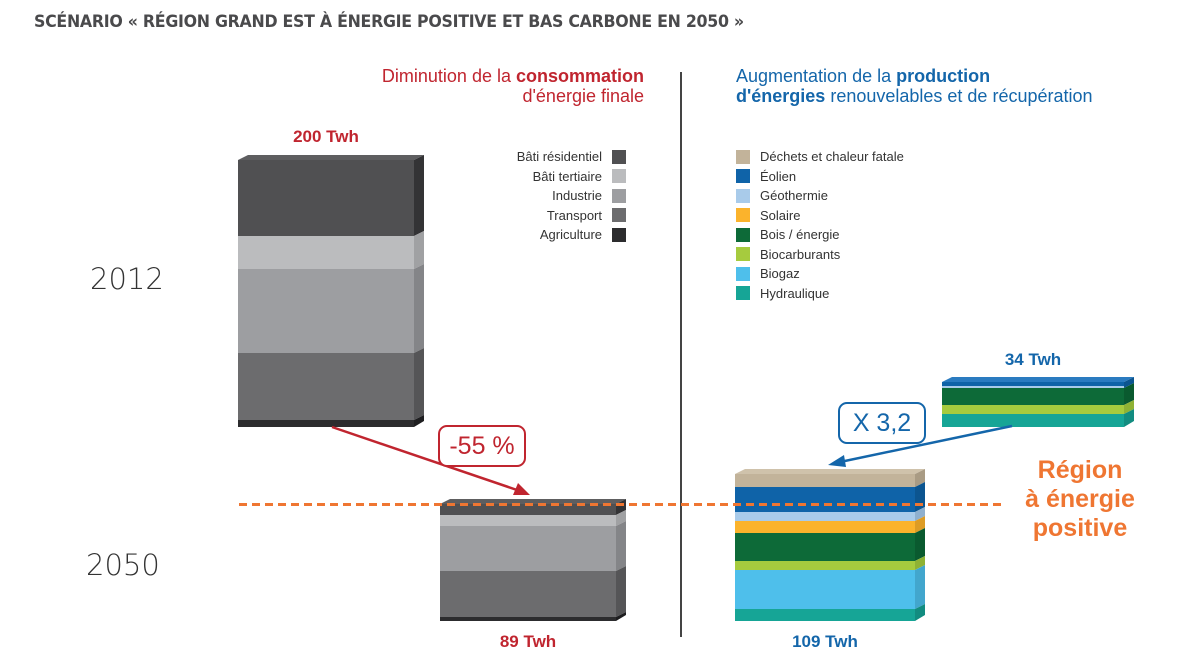 Image resolution: width=1200 pixels, height=672 pixels. What do you see at coordinates (800, 254) in the screenshot?
I see `legend-label: Biocarburants` at bounding box center [800, 254].